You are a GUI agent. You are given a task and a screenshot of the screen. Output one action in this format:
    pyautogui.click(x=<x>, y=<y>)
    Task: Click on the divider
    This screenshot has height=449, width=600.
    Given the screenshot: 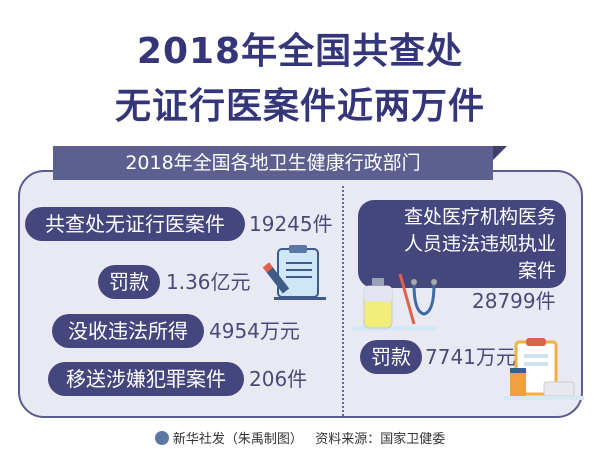 What is the action you would take?
    pyautogui.click(x=343, y=301)
    